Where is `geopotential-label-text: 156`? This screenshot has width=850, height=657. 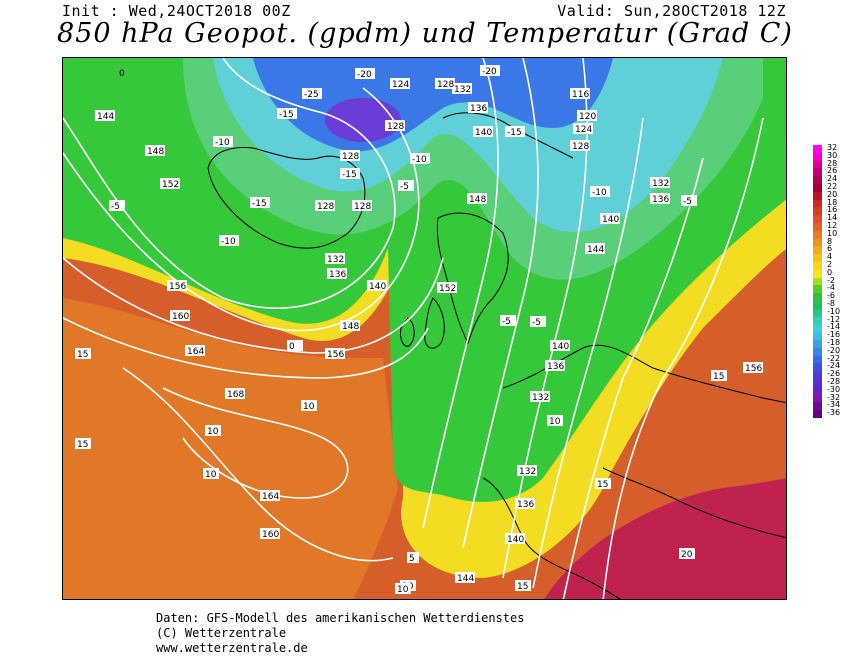
geopotential-label-text: 156 is located at coordinates (335, 355).